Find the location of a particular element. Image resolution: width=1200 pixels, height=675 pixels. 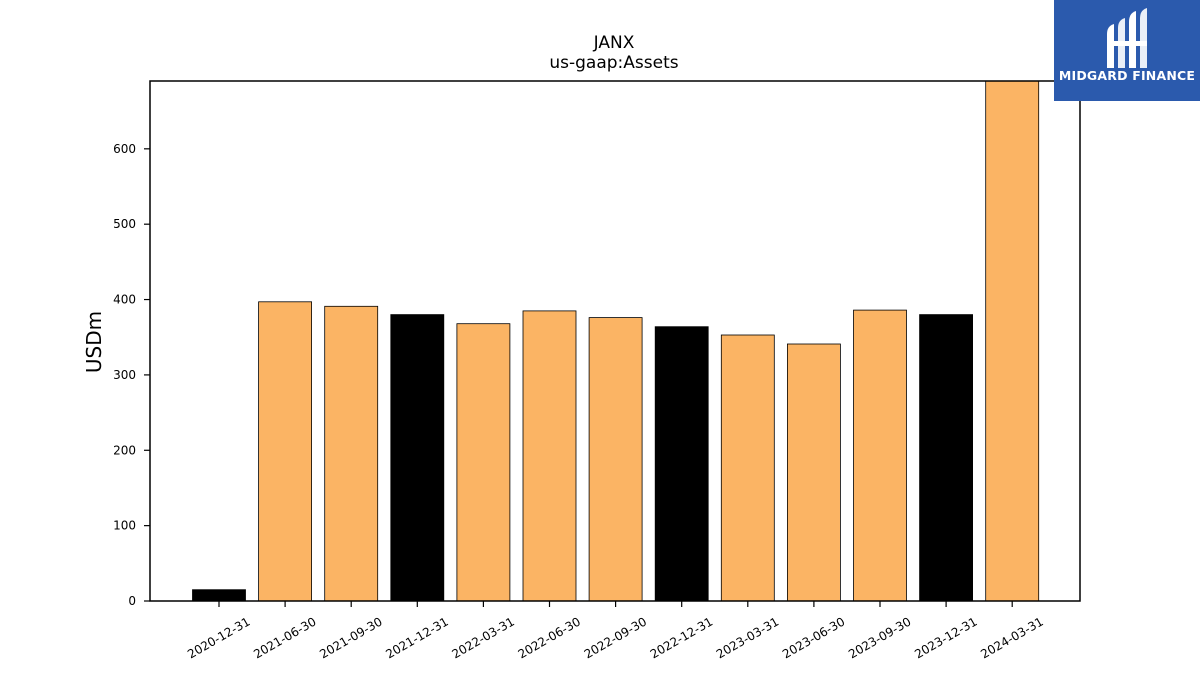

y-tick-label: 500 is located at coordinates (124, 224).